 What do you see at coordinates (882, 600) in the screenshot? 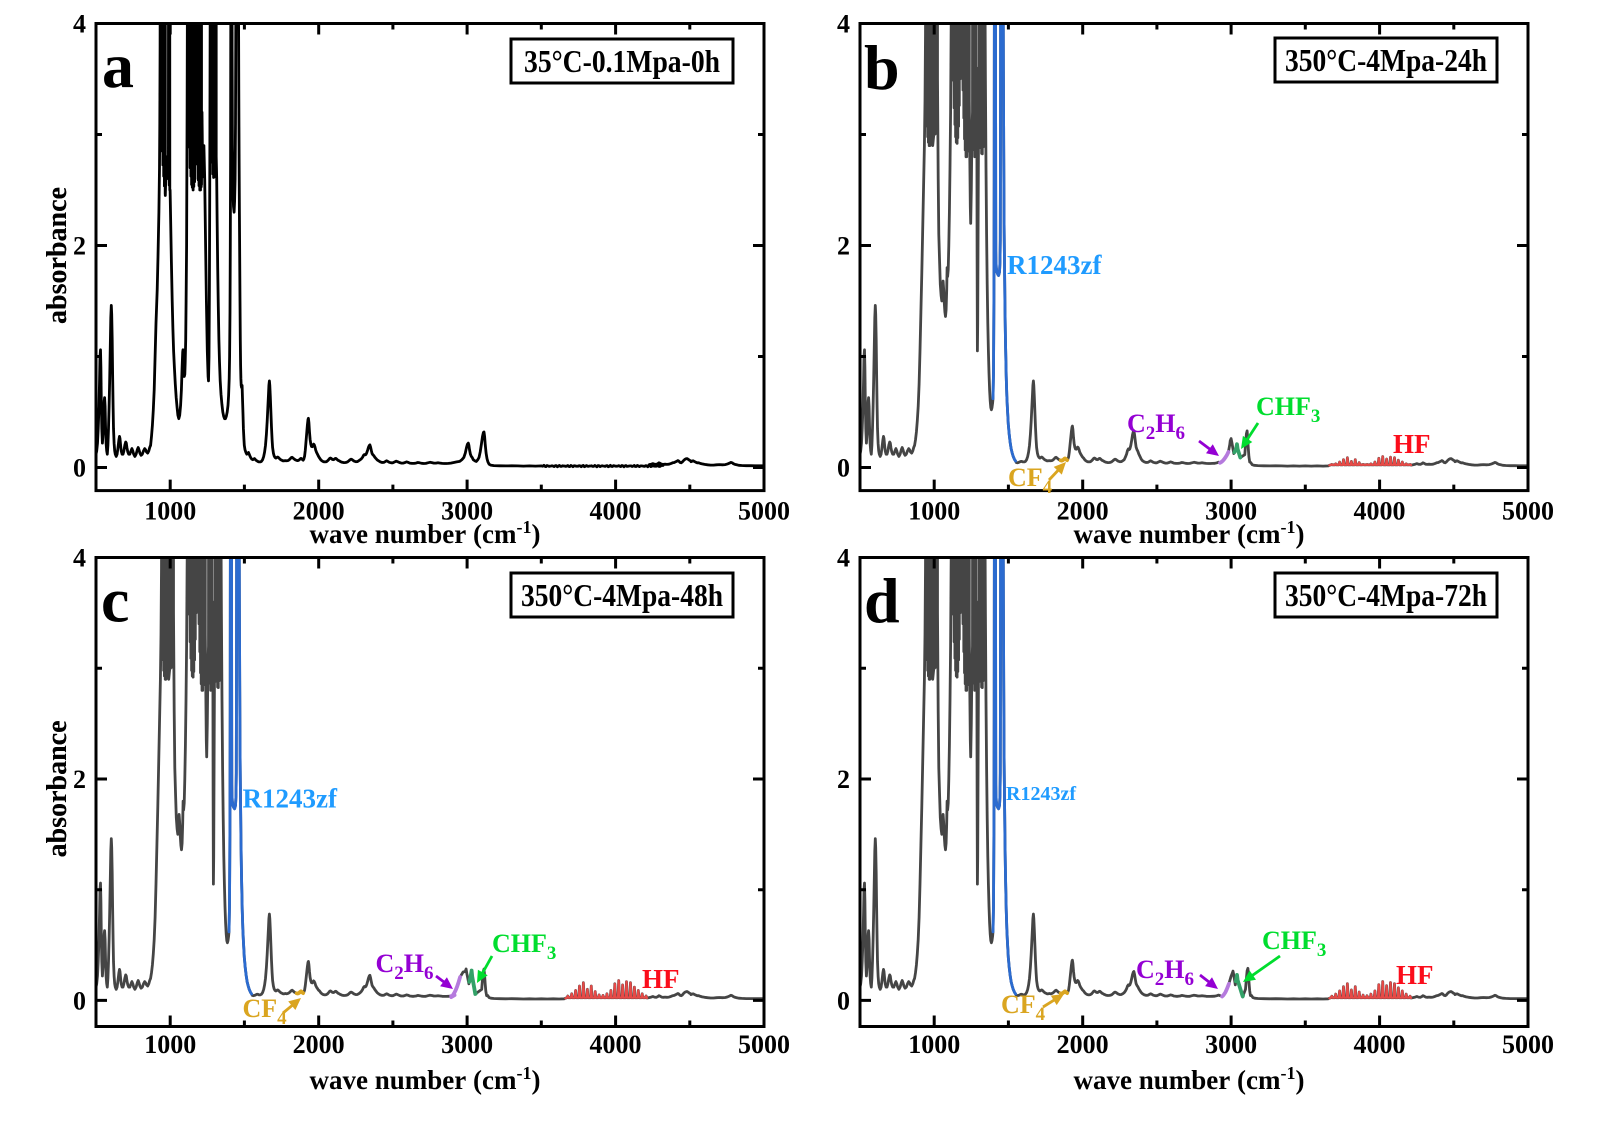
I see `svg-text: d` at bounding box center [882, 600].